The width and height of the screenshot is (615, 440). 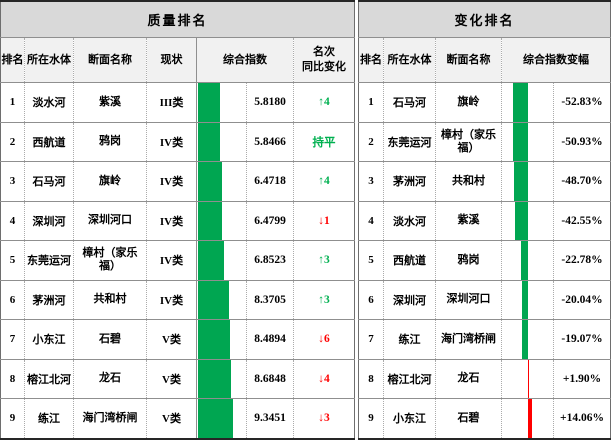 I want to click on index-value-cell: 5.8180, so click(x=270, y=102).